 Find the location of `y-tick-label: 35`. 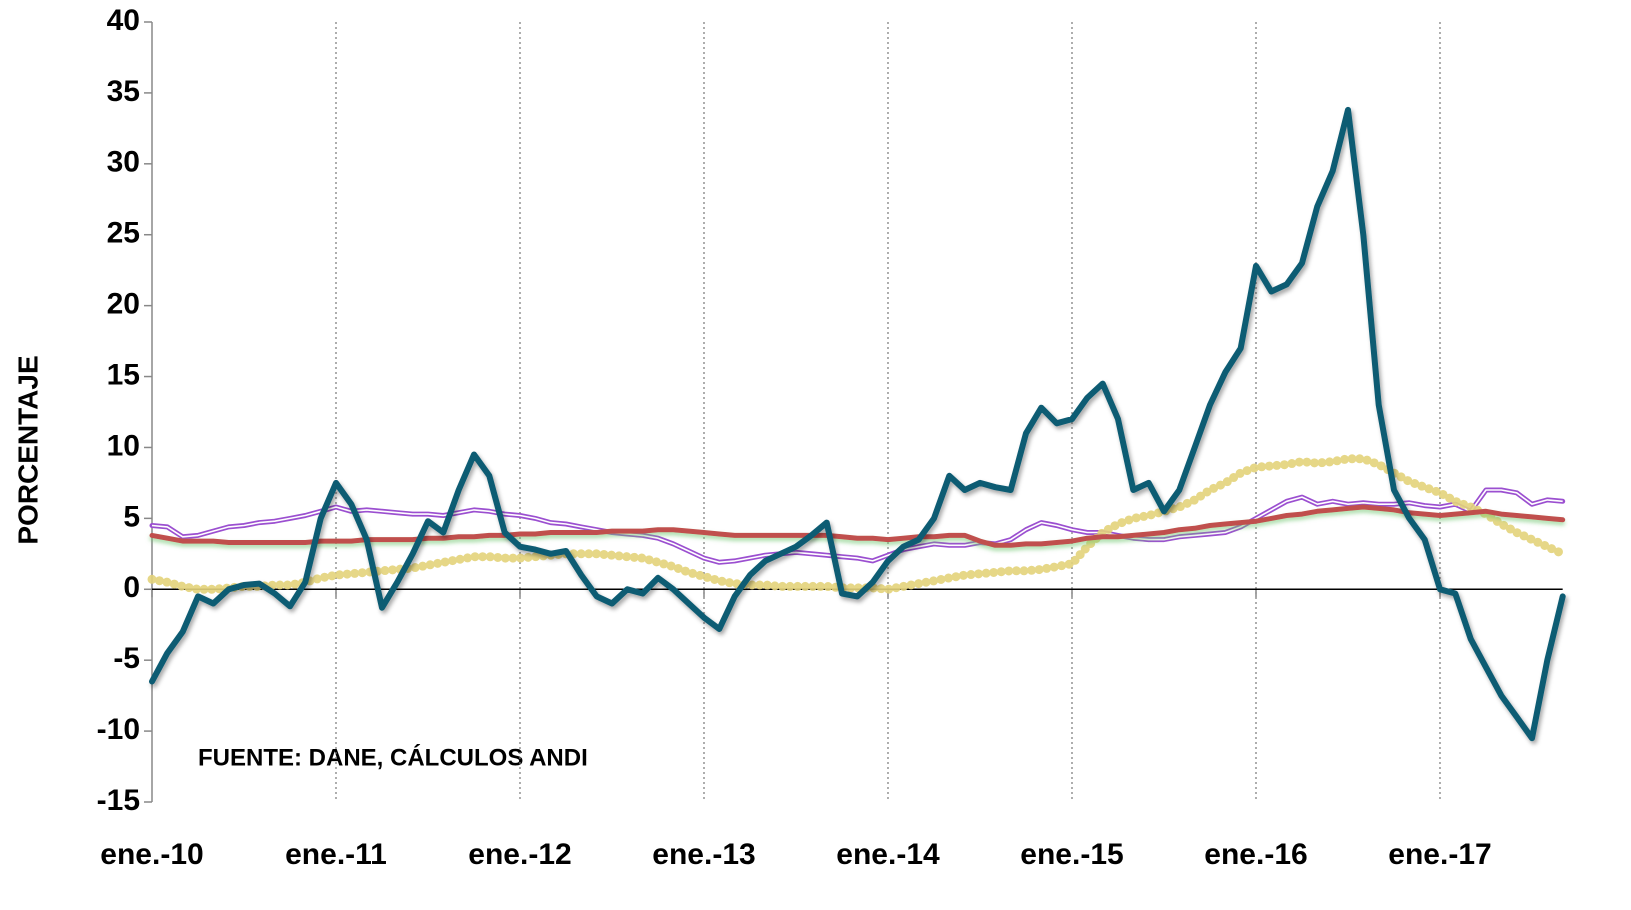

y-tick-label: 35 is located at coordinates (123, 91).